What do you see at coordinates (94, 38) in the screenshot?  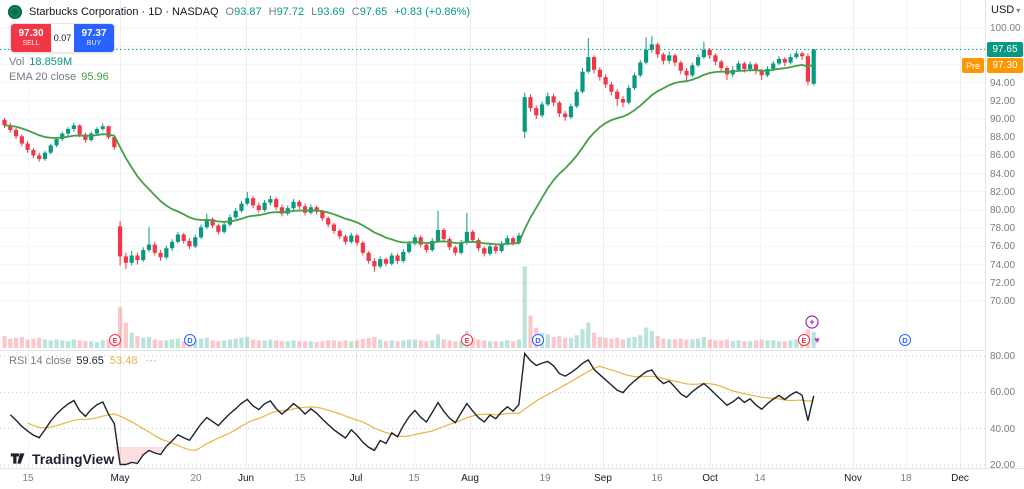 I see `buy-button: 97.37 BUY` at bounding box center [94, 38].